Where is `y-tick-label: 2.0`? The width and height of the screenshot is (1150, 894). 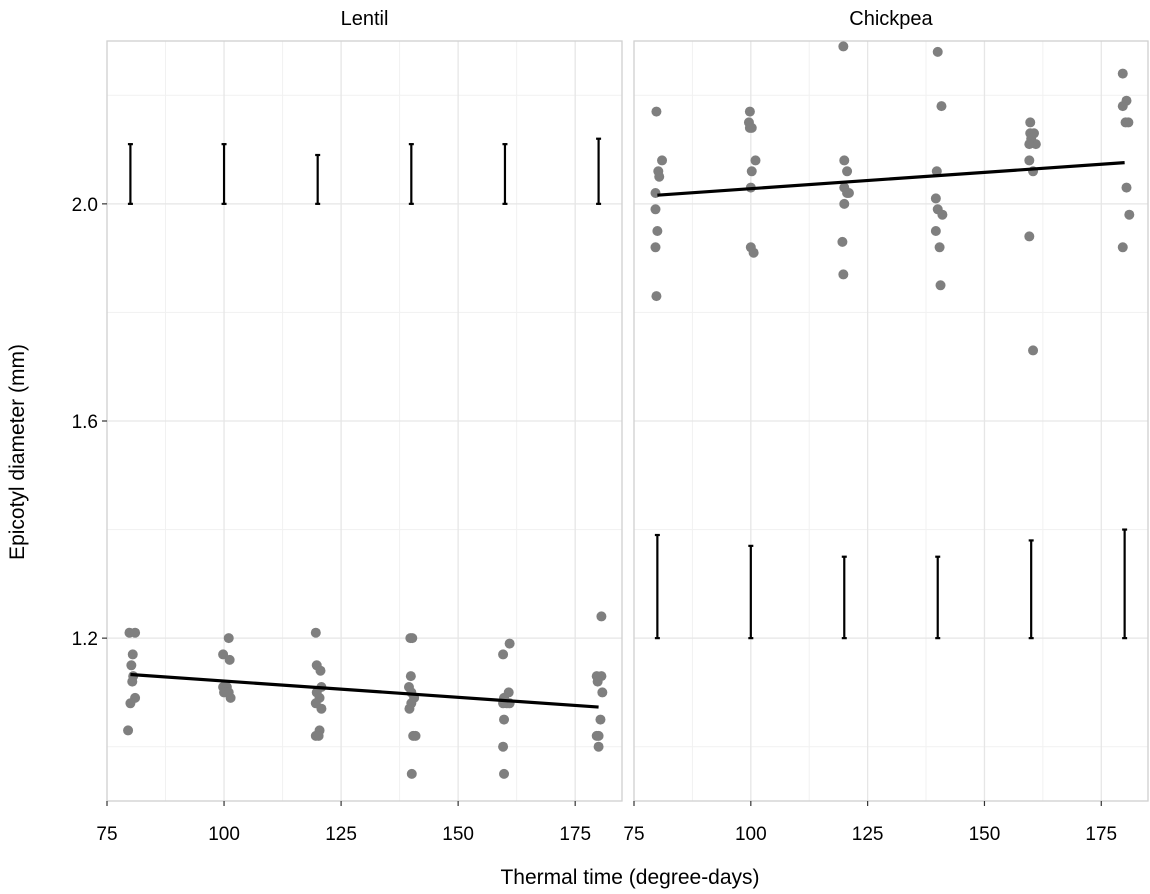
y-tick-label: 2.0 is located at coordinates (85, 205).